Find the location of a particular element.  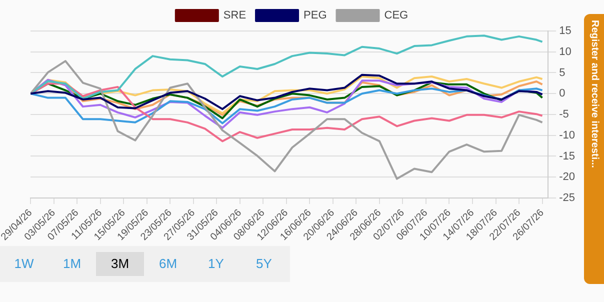

text: 5Y is located at coordinates (264, 264).